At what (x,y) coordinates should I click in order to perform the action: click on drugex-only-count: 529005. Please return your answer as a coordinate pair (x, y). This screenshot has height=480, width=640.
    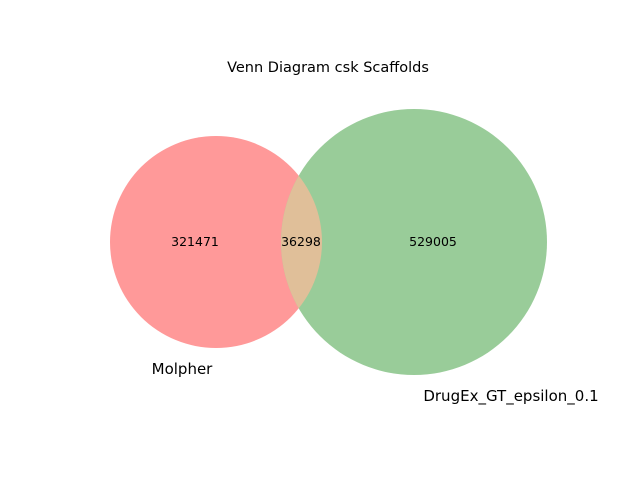
    Looking at the image, I should click on (433, 241).